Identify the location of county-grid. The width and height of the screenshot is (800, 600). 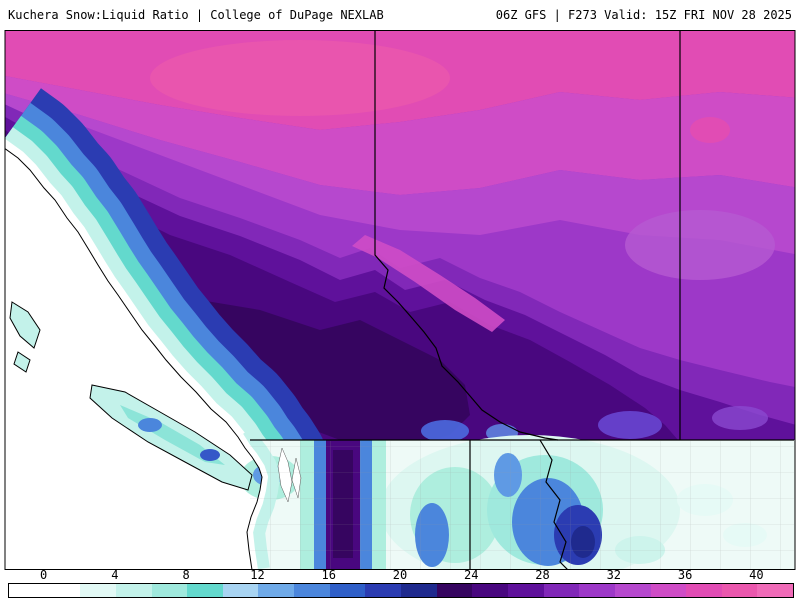
(522, 505).